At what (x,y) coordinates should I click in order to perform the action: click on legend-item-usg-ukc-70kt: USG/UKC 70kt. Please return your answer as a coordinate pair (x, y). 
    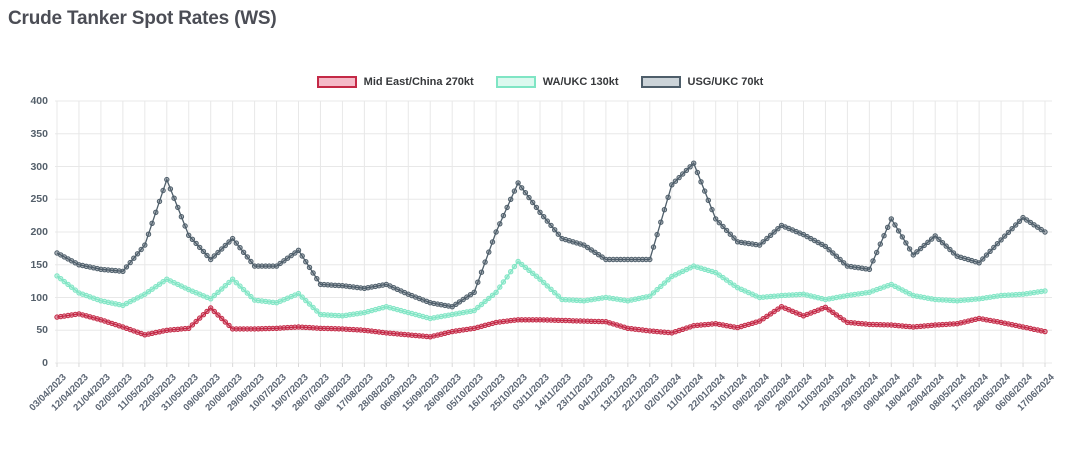
    Looking at the image, I should click on (701, 82).